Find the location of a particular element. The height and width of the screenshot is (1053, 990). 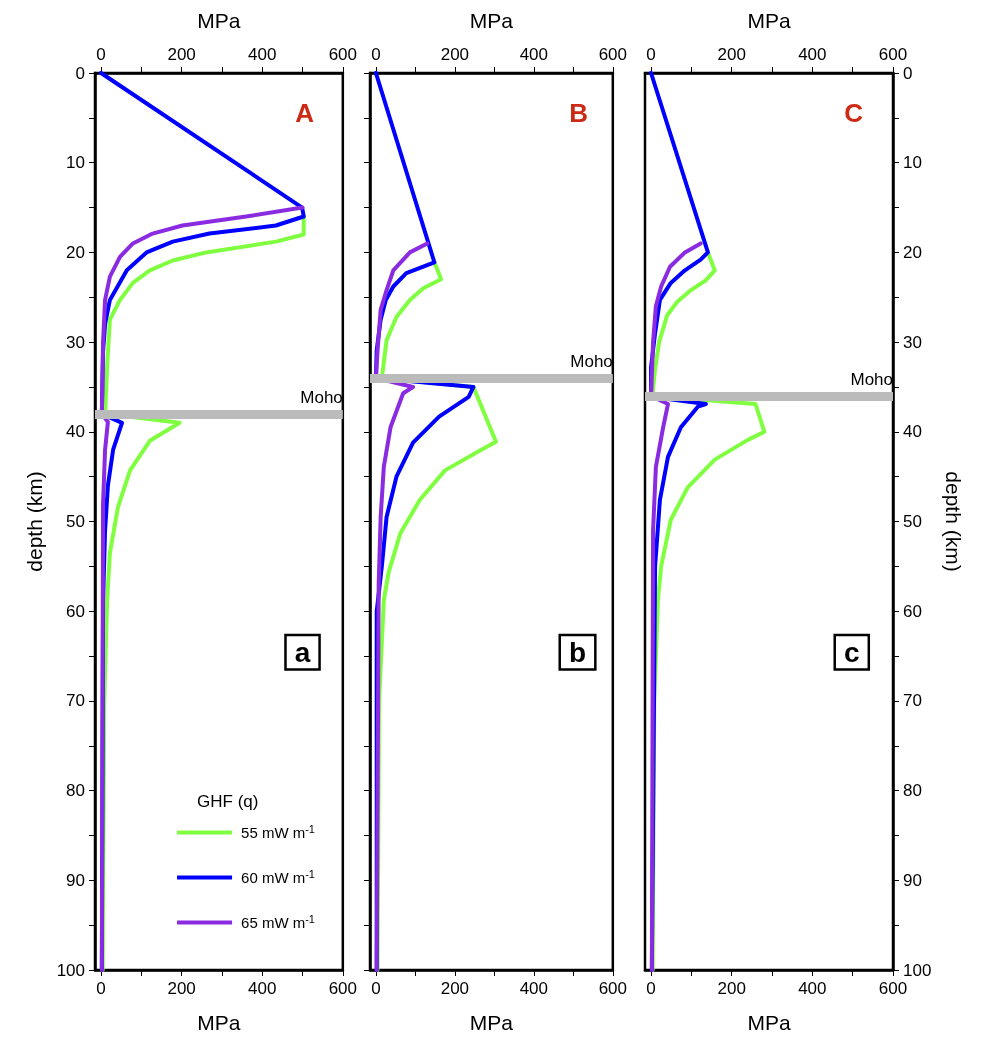

annotation: B is located at coordinates (578, 113).